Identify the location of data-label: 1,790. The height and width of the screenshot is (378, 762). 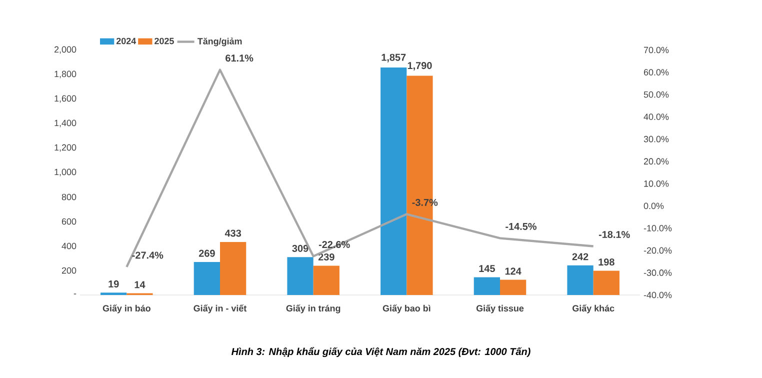
(420, 66).